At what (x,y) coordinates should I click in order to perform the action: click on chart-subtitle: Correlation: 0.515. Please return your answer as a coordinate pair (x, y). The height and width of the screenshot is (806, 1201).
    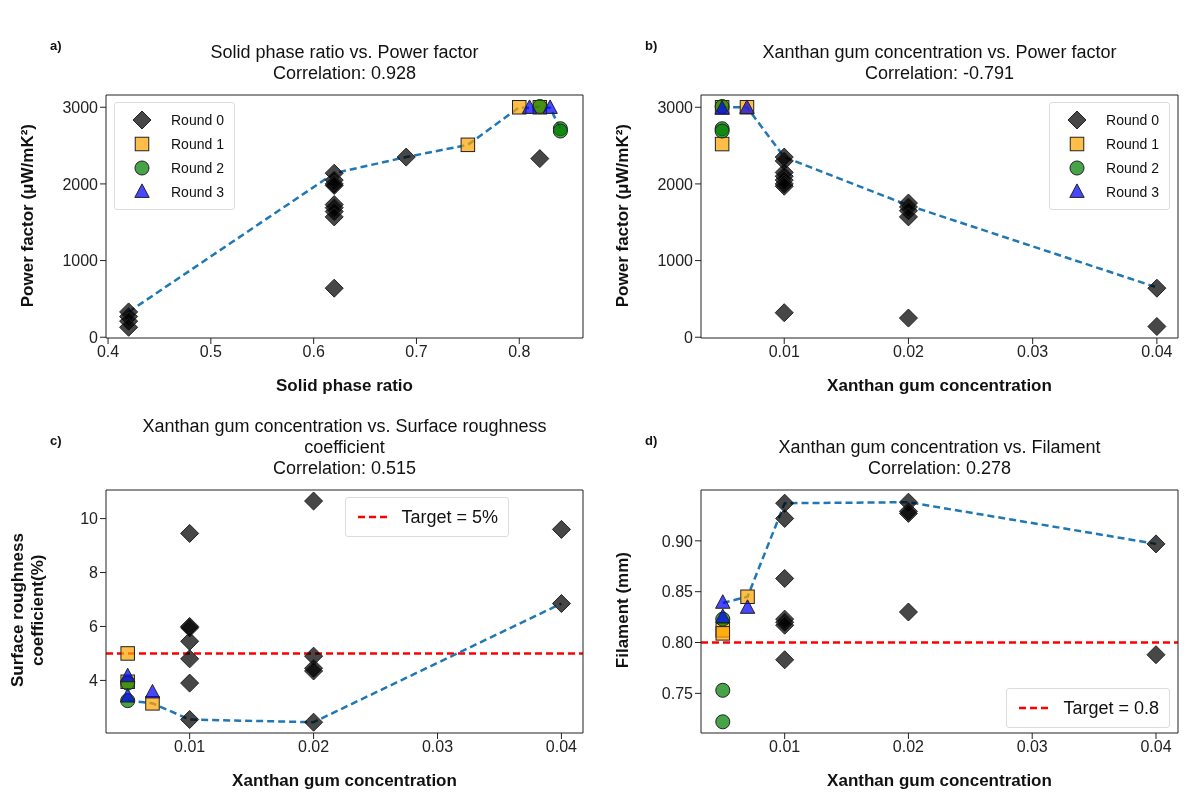
    Looking at the image, I should click on (344, 468).